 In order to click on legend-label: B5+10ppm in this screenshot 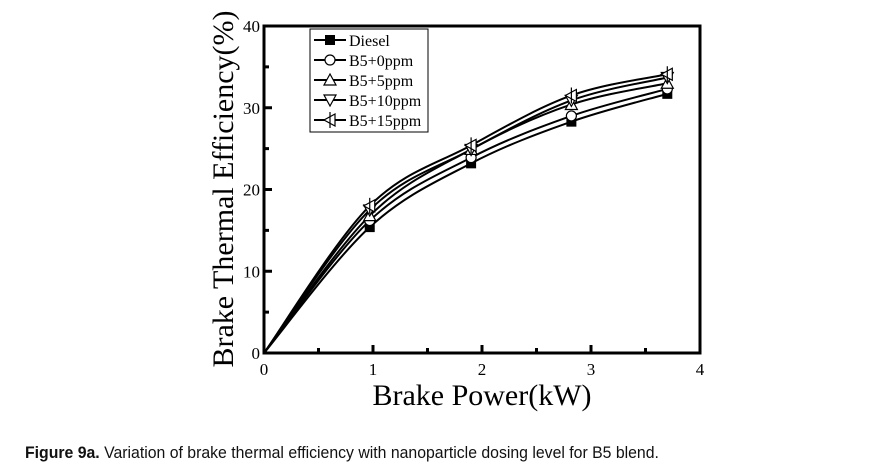, I will do `click(385, 101)`.